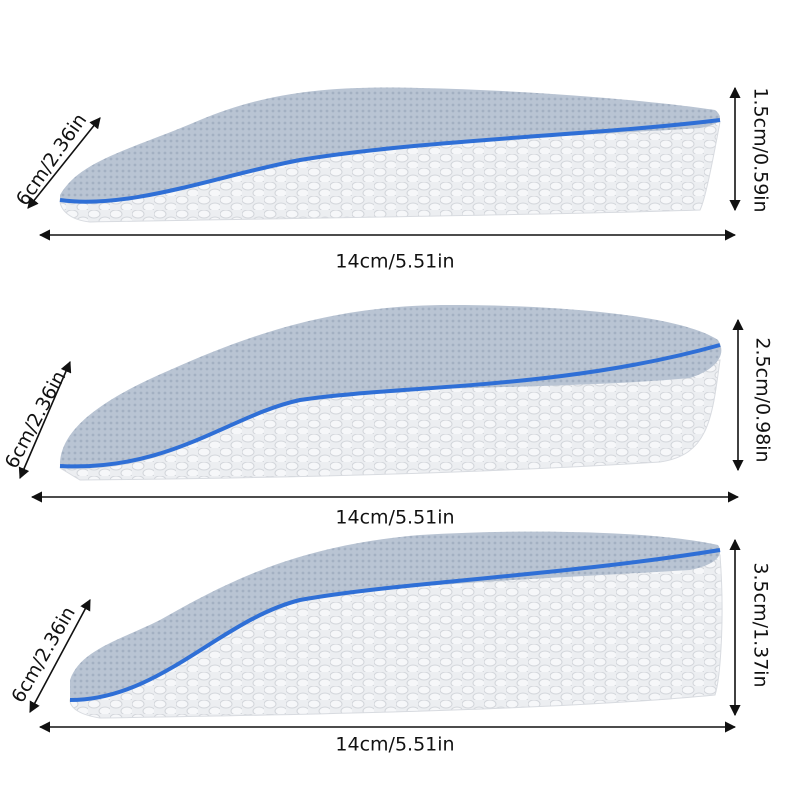 The width and height of the screenshot is (800, 800). Describe the element at coordinates (761, 624) in the screenshot. I see `height-label: 3.5cm/1.37in` at that location.